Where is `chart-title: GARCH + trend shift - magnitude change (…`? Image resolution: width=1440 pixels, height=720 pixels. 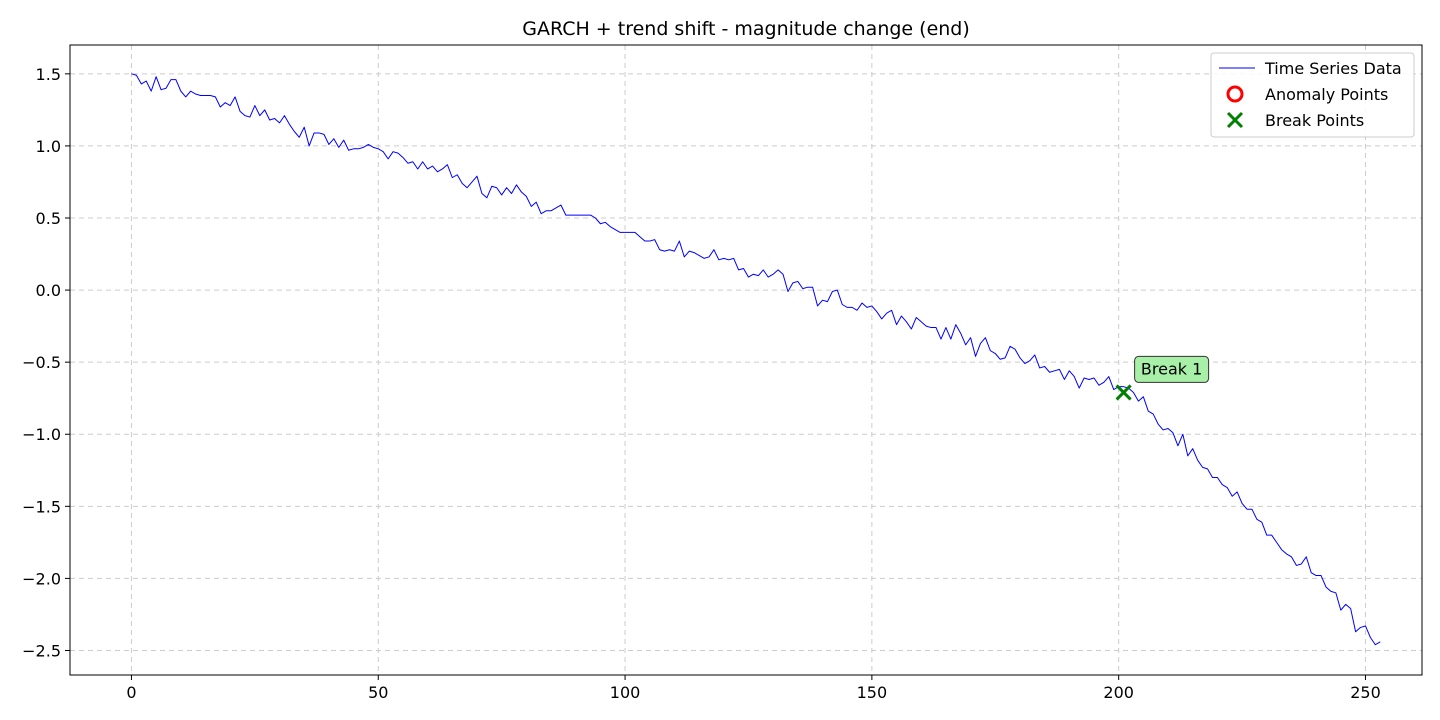 chart-title: GARCH + trend shift - magnitude change (… is located at coordinates (746, 29).